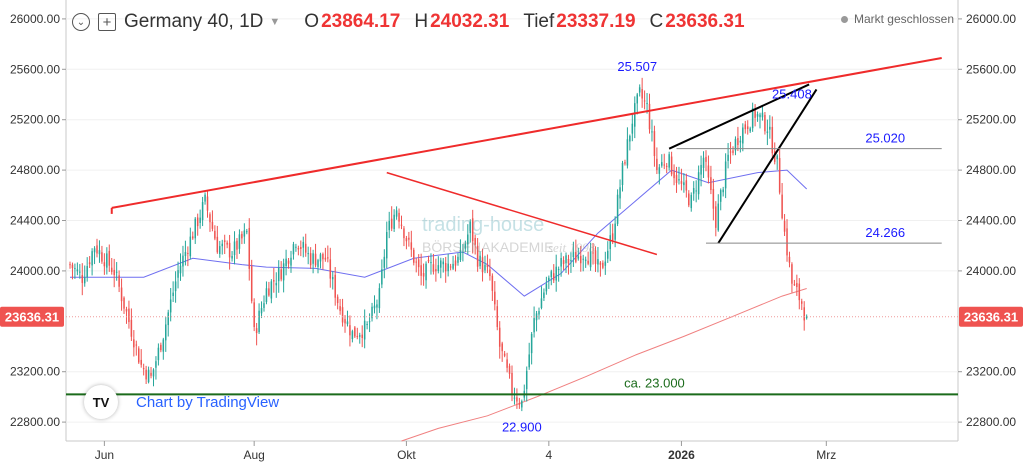  Describe the element at coordinates (991, 69) in the screenshot. I see `y-tick-label: 25600.00` at that location.